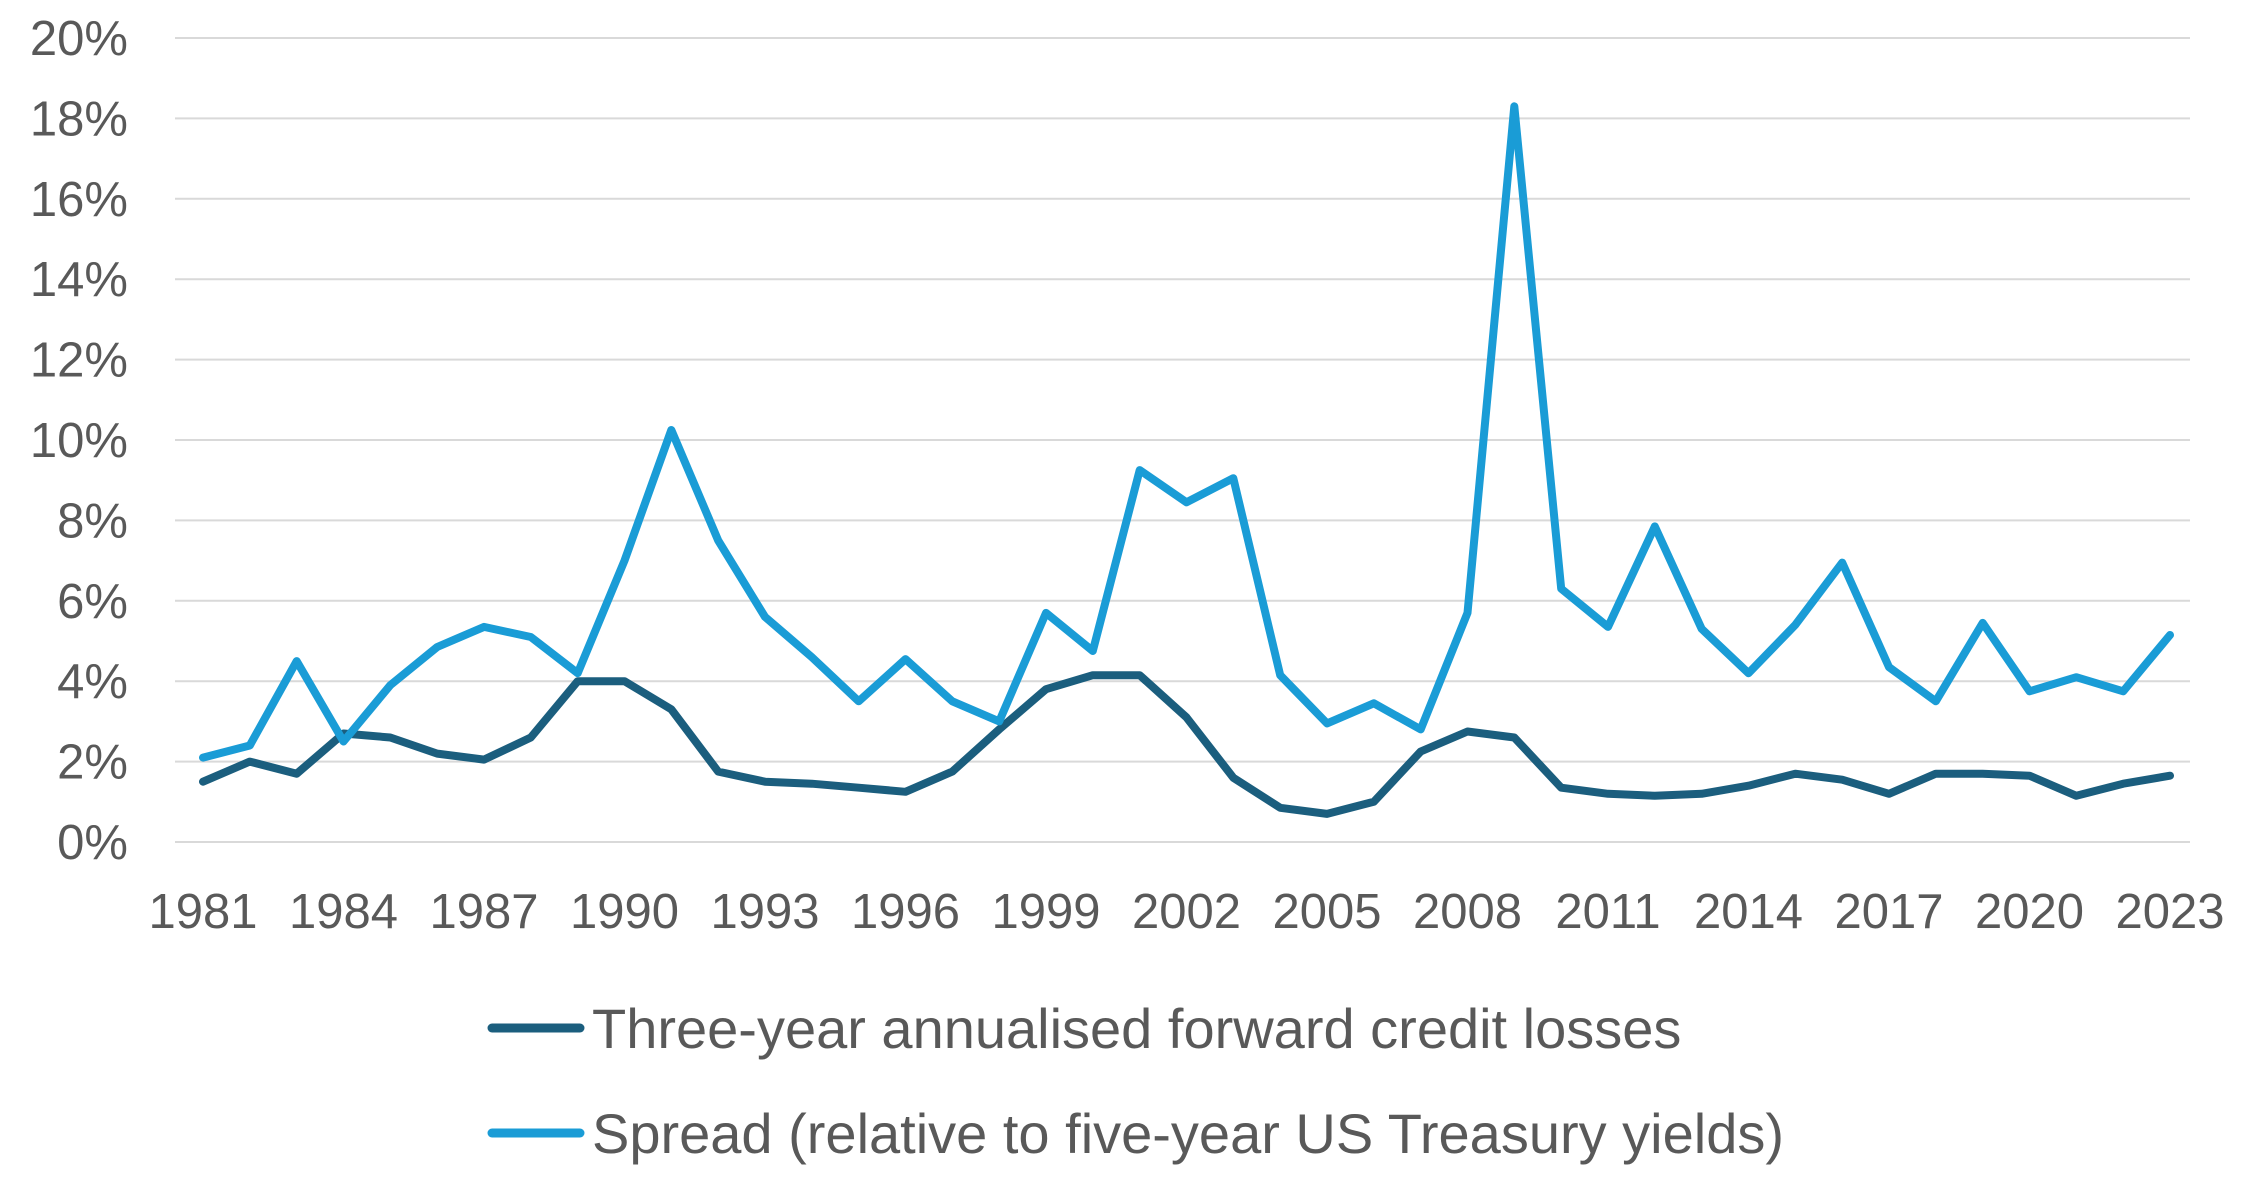  Describe the element at coordinates (92, 843) in the screenshot. I see `y-tick-label: 0%` at that location.